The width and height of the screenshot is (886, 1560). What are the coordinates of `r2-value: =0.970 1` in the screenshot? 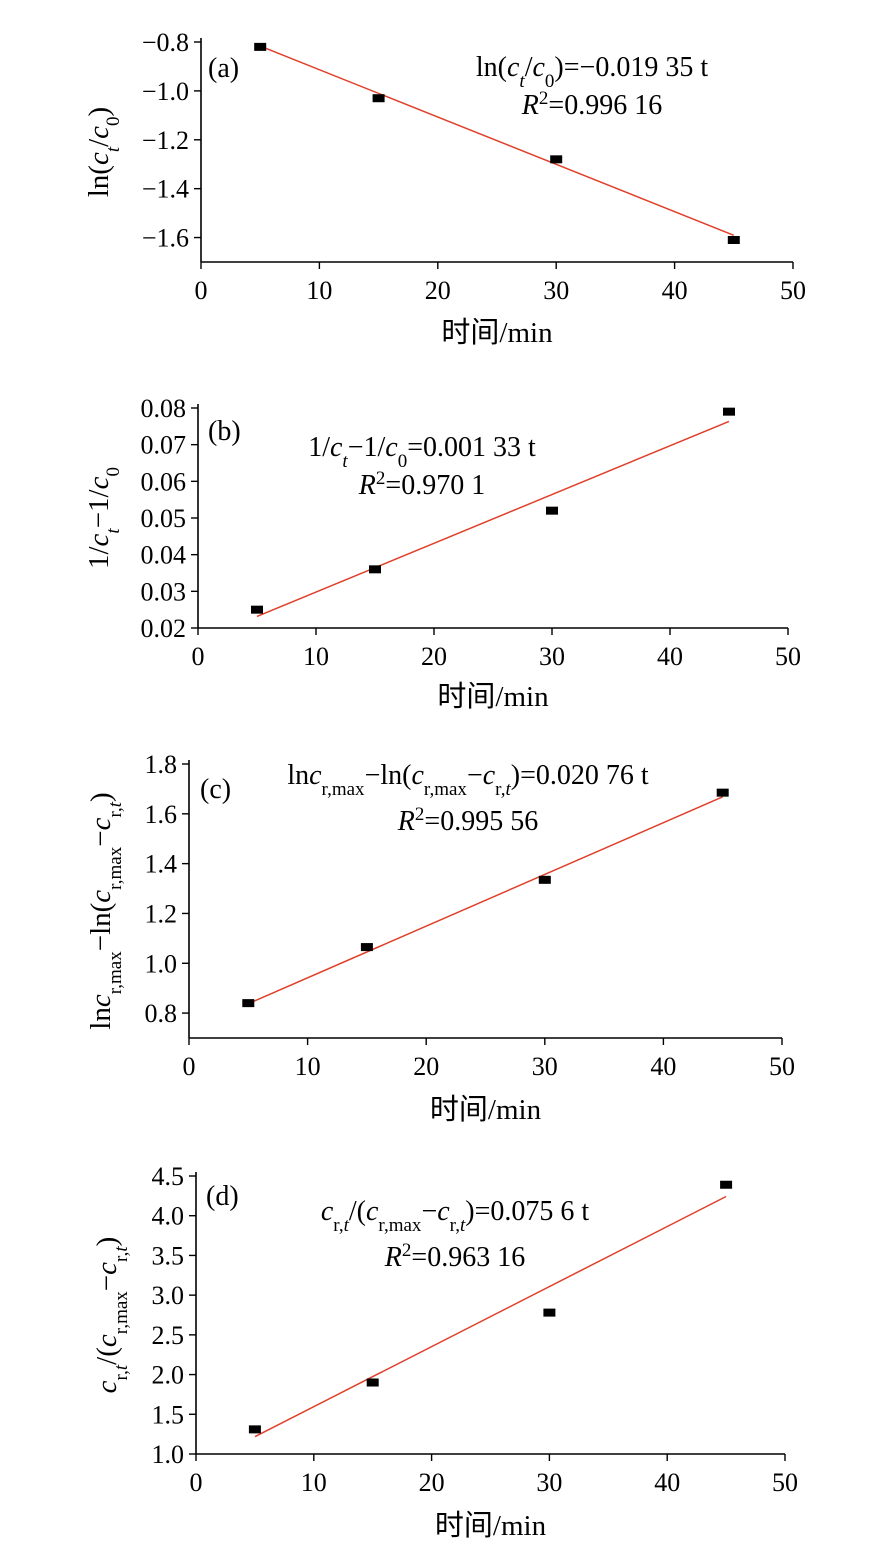 It's located at (435, 485).